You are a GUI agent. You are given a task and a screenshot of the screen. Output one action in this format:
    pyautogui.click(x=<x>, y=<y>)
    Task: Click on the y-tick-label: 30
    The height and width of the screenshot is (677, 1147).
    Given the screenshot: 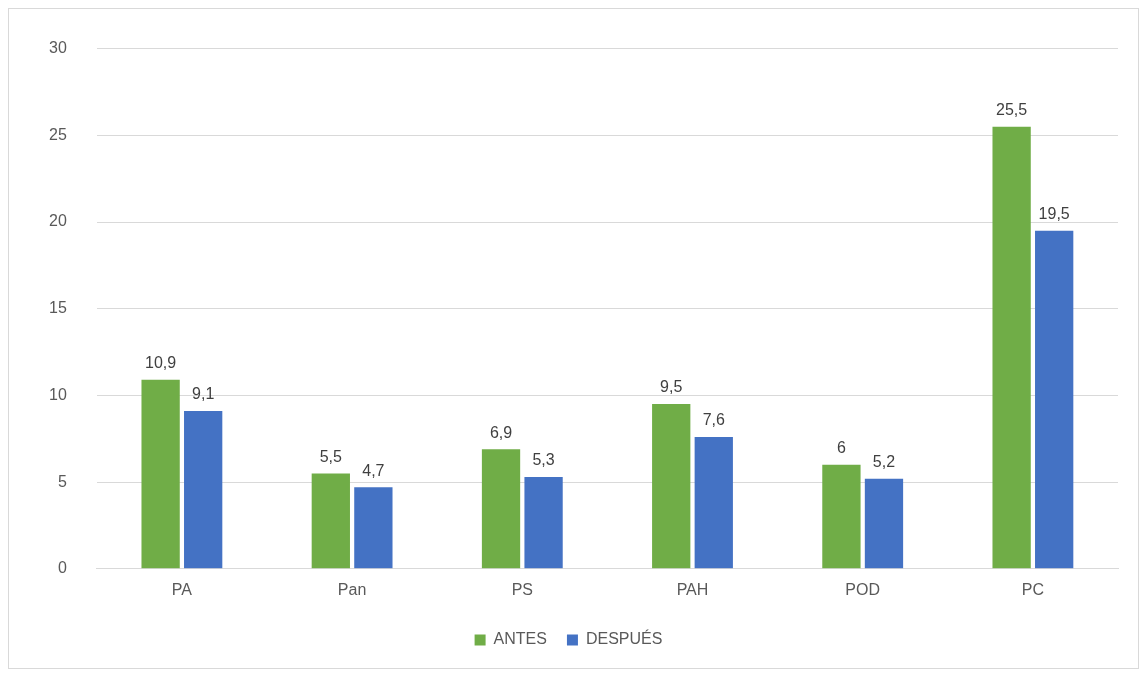 What is the action you would take?
    pyautogui.click(x=58, y=48)
    